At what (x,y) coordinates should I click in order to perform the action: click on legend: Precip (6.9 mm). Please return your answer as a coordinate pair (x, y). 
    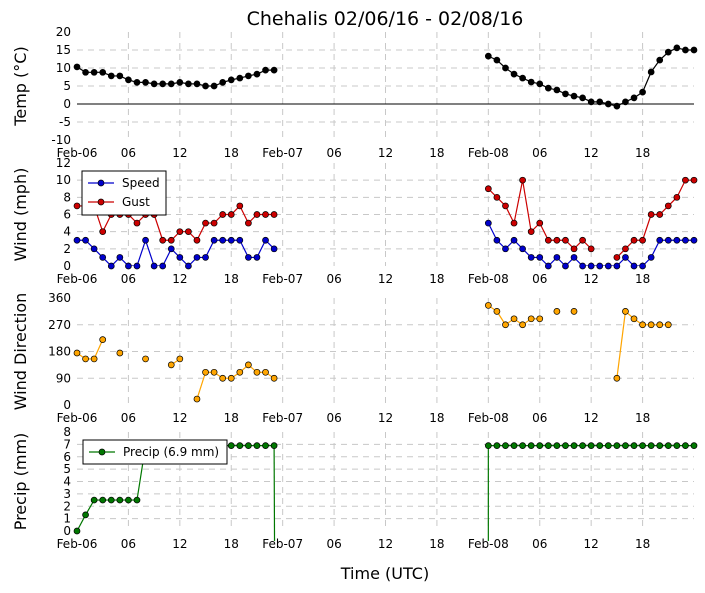
    Looking at the image, I should click on (155, 452).